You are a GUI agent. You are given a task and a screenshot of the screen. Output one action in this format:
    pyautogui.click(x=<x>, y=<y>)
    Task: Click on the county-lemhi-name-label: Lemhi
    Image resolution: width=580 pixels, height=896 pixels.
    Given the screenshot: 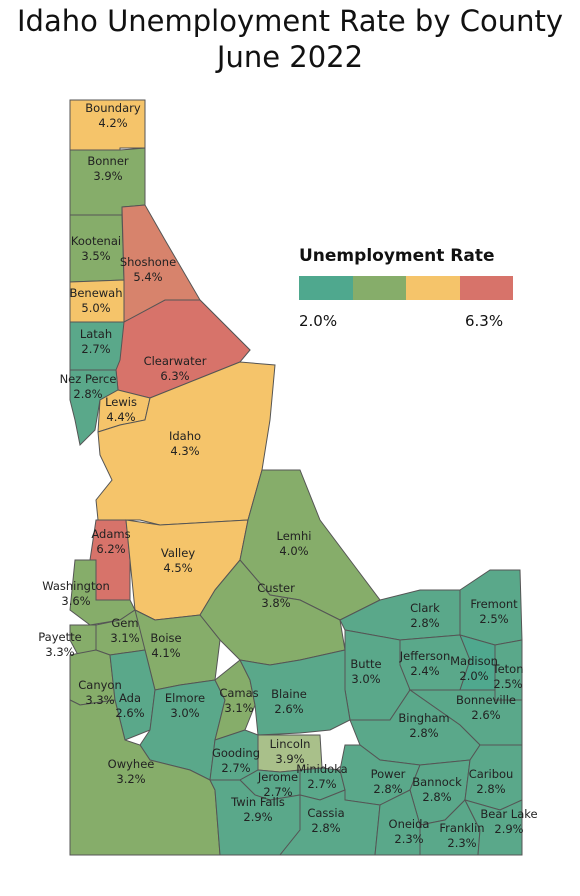 What is the action you would take?
    pyautogui.click(x=294, y=536)
    